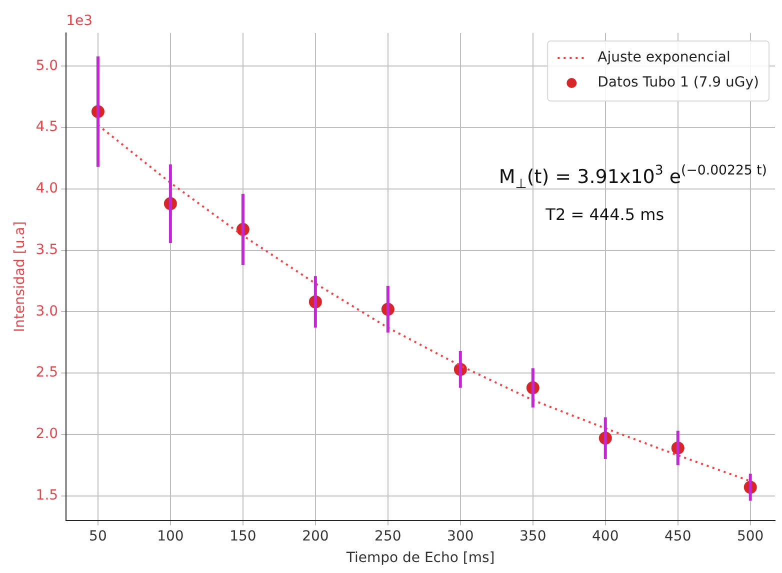 The image size is (782, 573). What do you see at coordinates (243, 536) in the screenshot?
I see `x-tick-label: 150` at bounding box center [243, 536].